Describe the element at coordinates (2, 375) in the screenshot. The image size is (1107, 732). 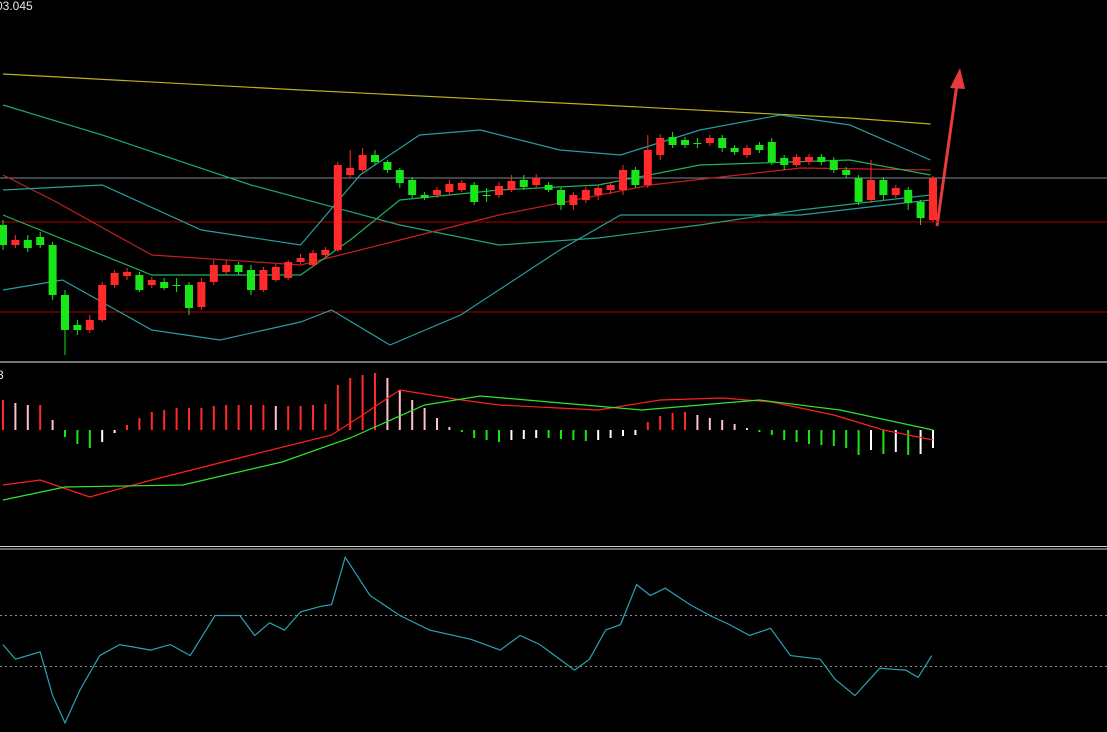
I see `macd-label: 3` at that location.